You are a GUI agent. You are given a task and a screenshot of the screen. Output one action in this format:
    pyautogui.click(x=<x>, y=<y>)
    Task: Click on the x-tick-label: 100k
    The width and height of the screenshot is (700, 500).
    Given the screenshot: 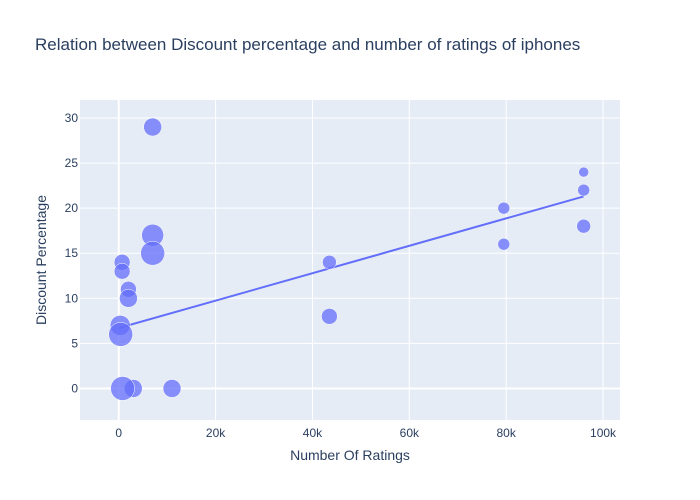 What is the action you would take?
    pyautogui.click(x=603, y=433)
    